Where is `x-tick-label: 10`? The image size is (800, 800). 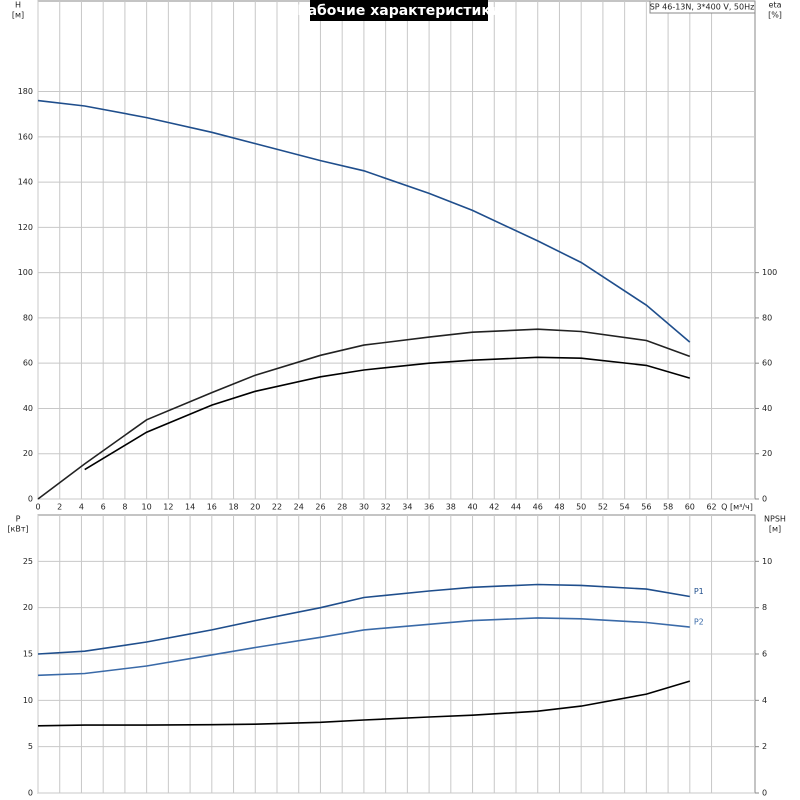 x-tick-label: 10 is located at coordinates (147, 507).